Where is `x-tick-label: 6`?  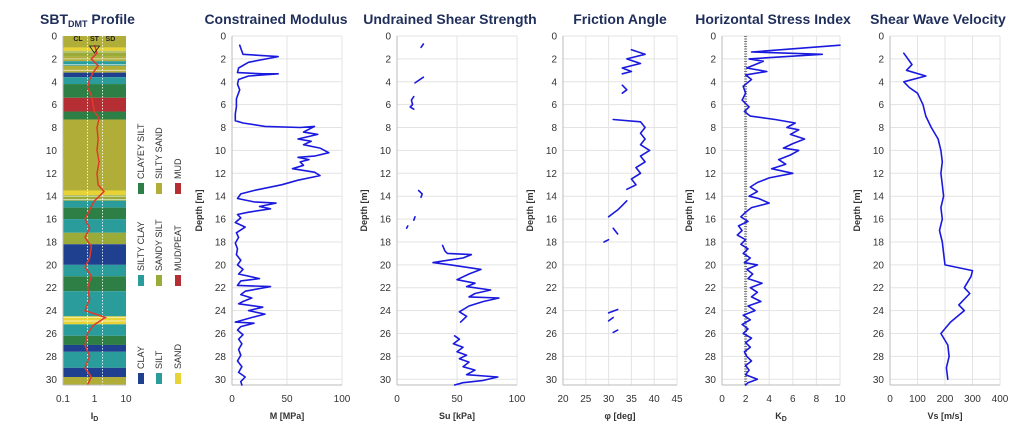
x-tick-label: 6 is located at coordinates (793, 399).